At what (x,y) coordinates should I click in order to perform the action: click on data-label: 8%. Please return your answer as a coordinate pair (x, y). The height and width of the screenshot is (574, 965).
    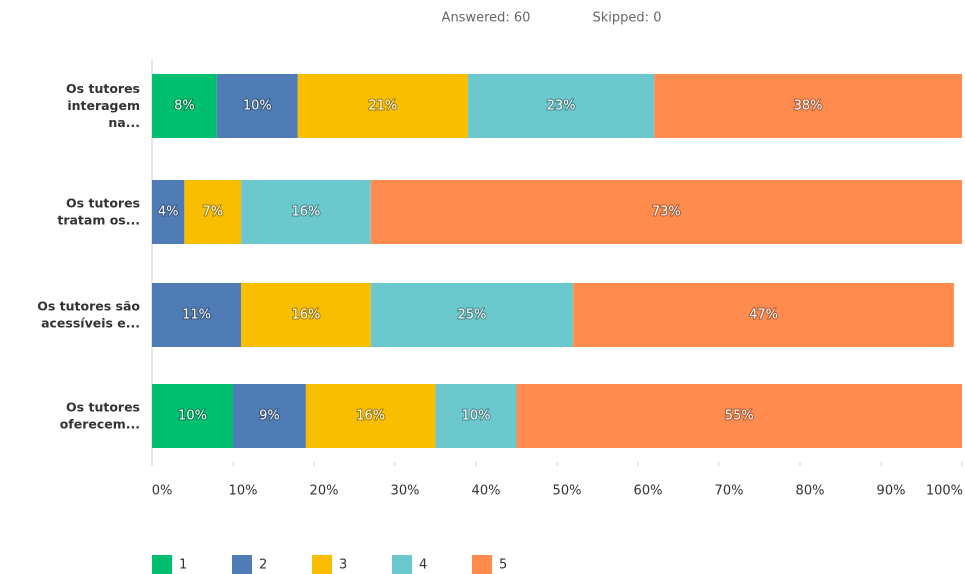
    Looking at the image, I should click on (184, 106).